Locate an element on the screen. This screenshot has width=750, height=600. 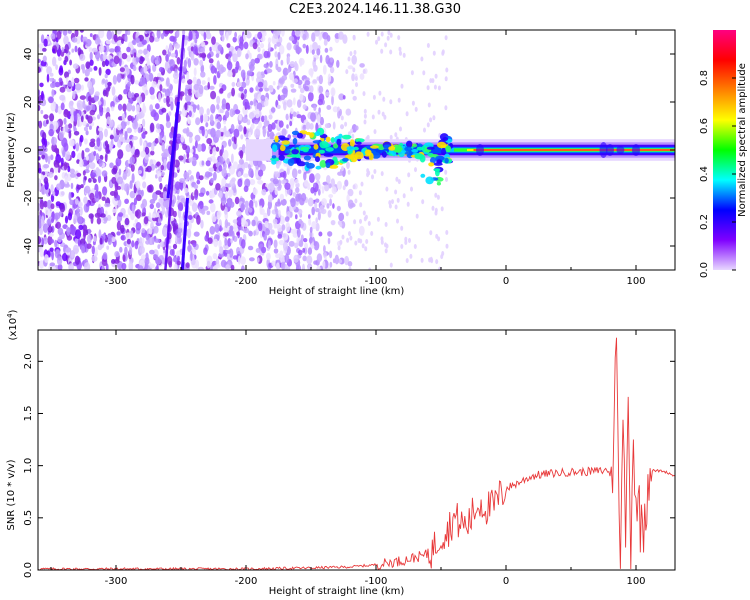
colorbar-tick-label: 0.6 is located at coordinates (704, 126).